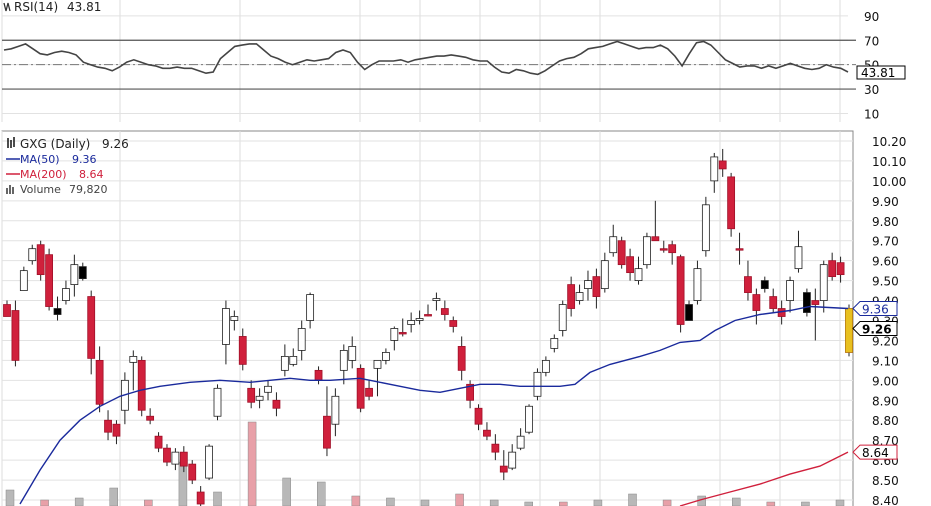 This screenshot has width=931, height=506. Describe the element at coordinates (51, 159) in the screenshot. I see `legend-ma50: MA(50) 9.36` at that location.